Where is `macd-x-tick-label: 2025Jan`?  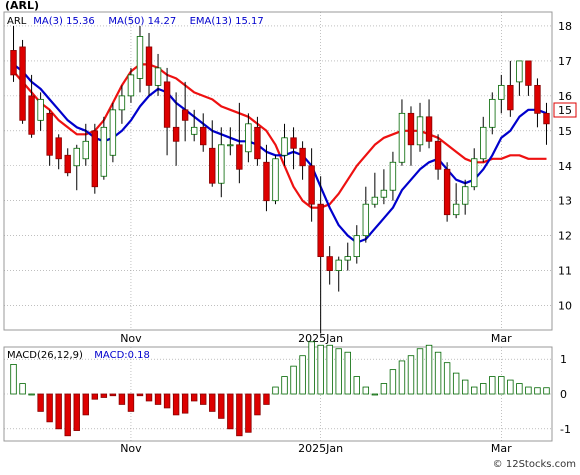 macd-x-tick-label: 2025Jan is located at coordinates (320, 448).